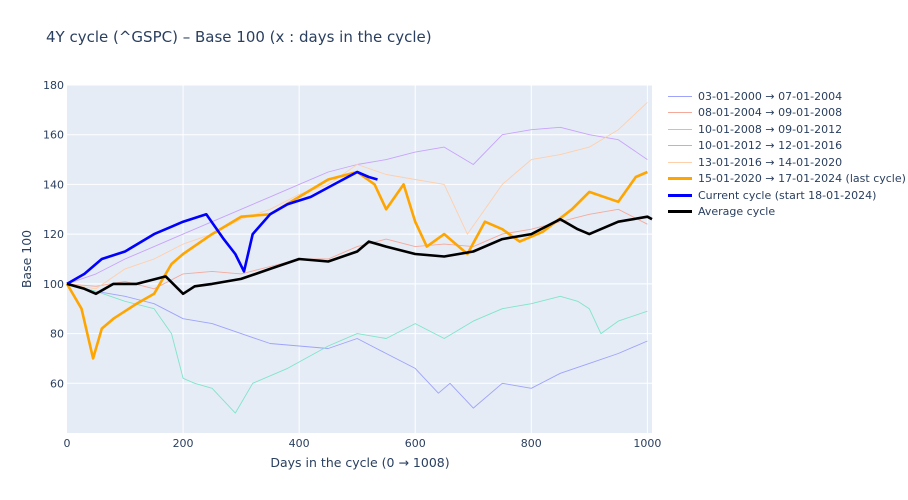  What do you see at coordinates (770, 96) in the screenshot?
I see `legend-label: 03-01-2000 → 07-01-2004` at bounding box center [770, 96].